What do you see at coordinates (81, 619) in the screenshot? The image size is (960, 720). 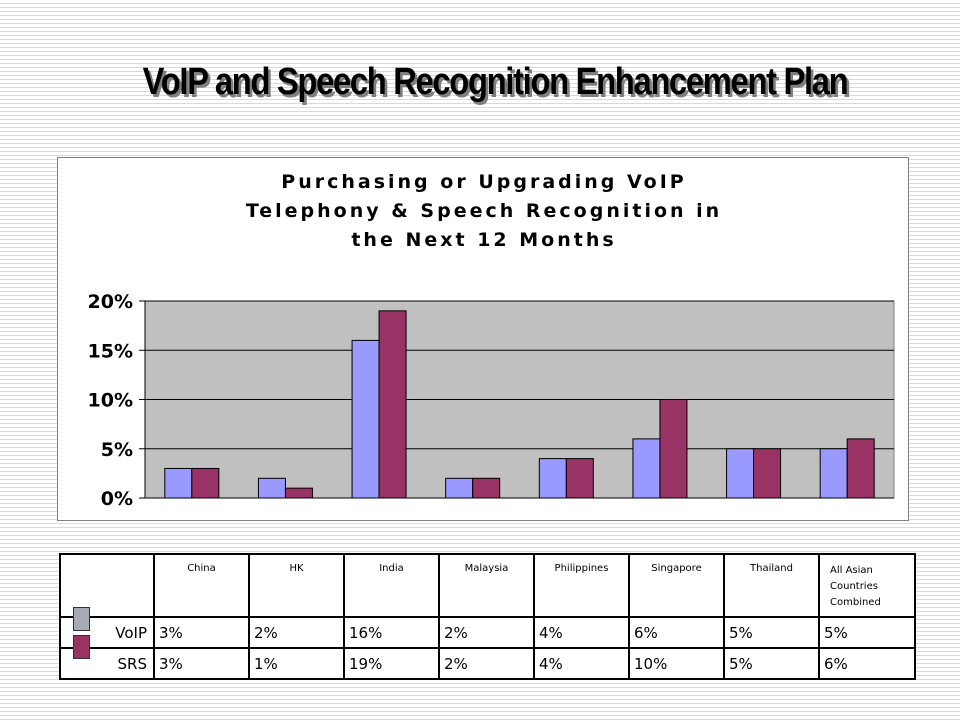 I see `voip-legend-swatch` at bounding box center [81, 619].